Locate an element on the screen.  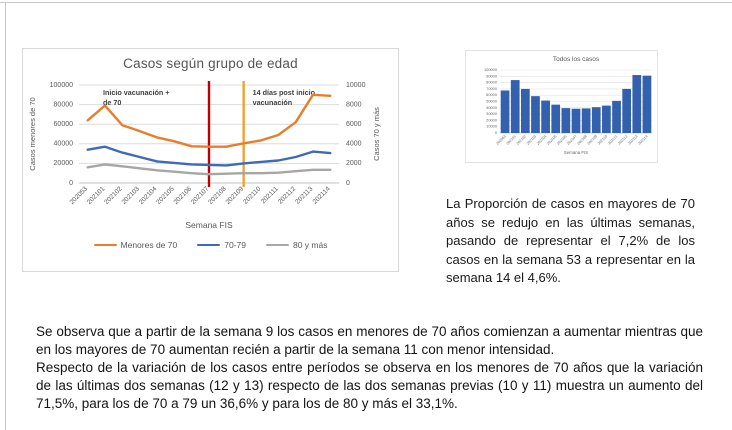
legend-item-80-y-m-s: 80 y más is located at coordinates (296, 245).